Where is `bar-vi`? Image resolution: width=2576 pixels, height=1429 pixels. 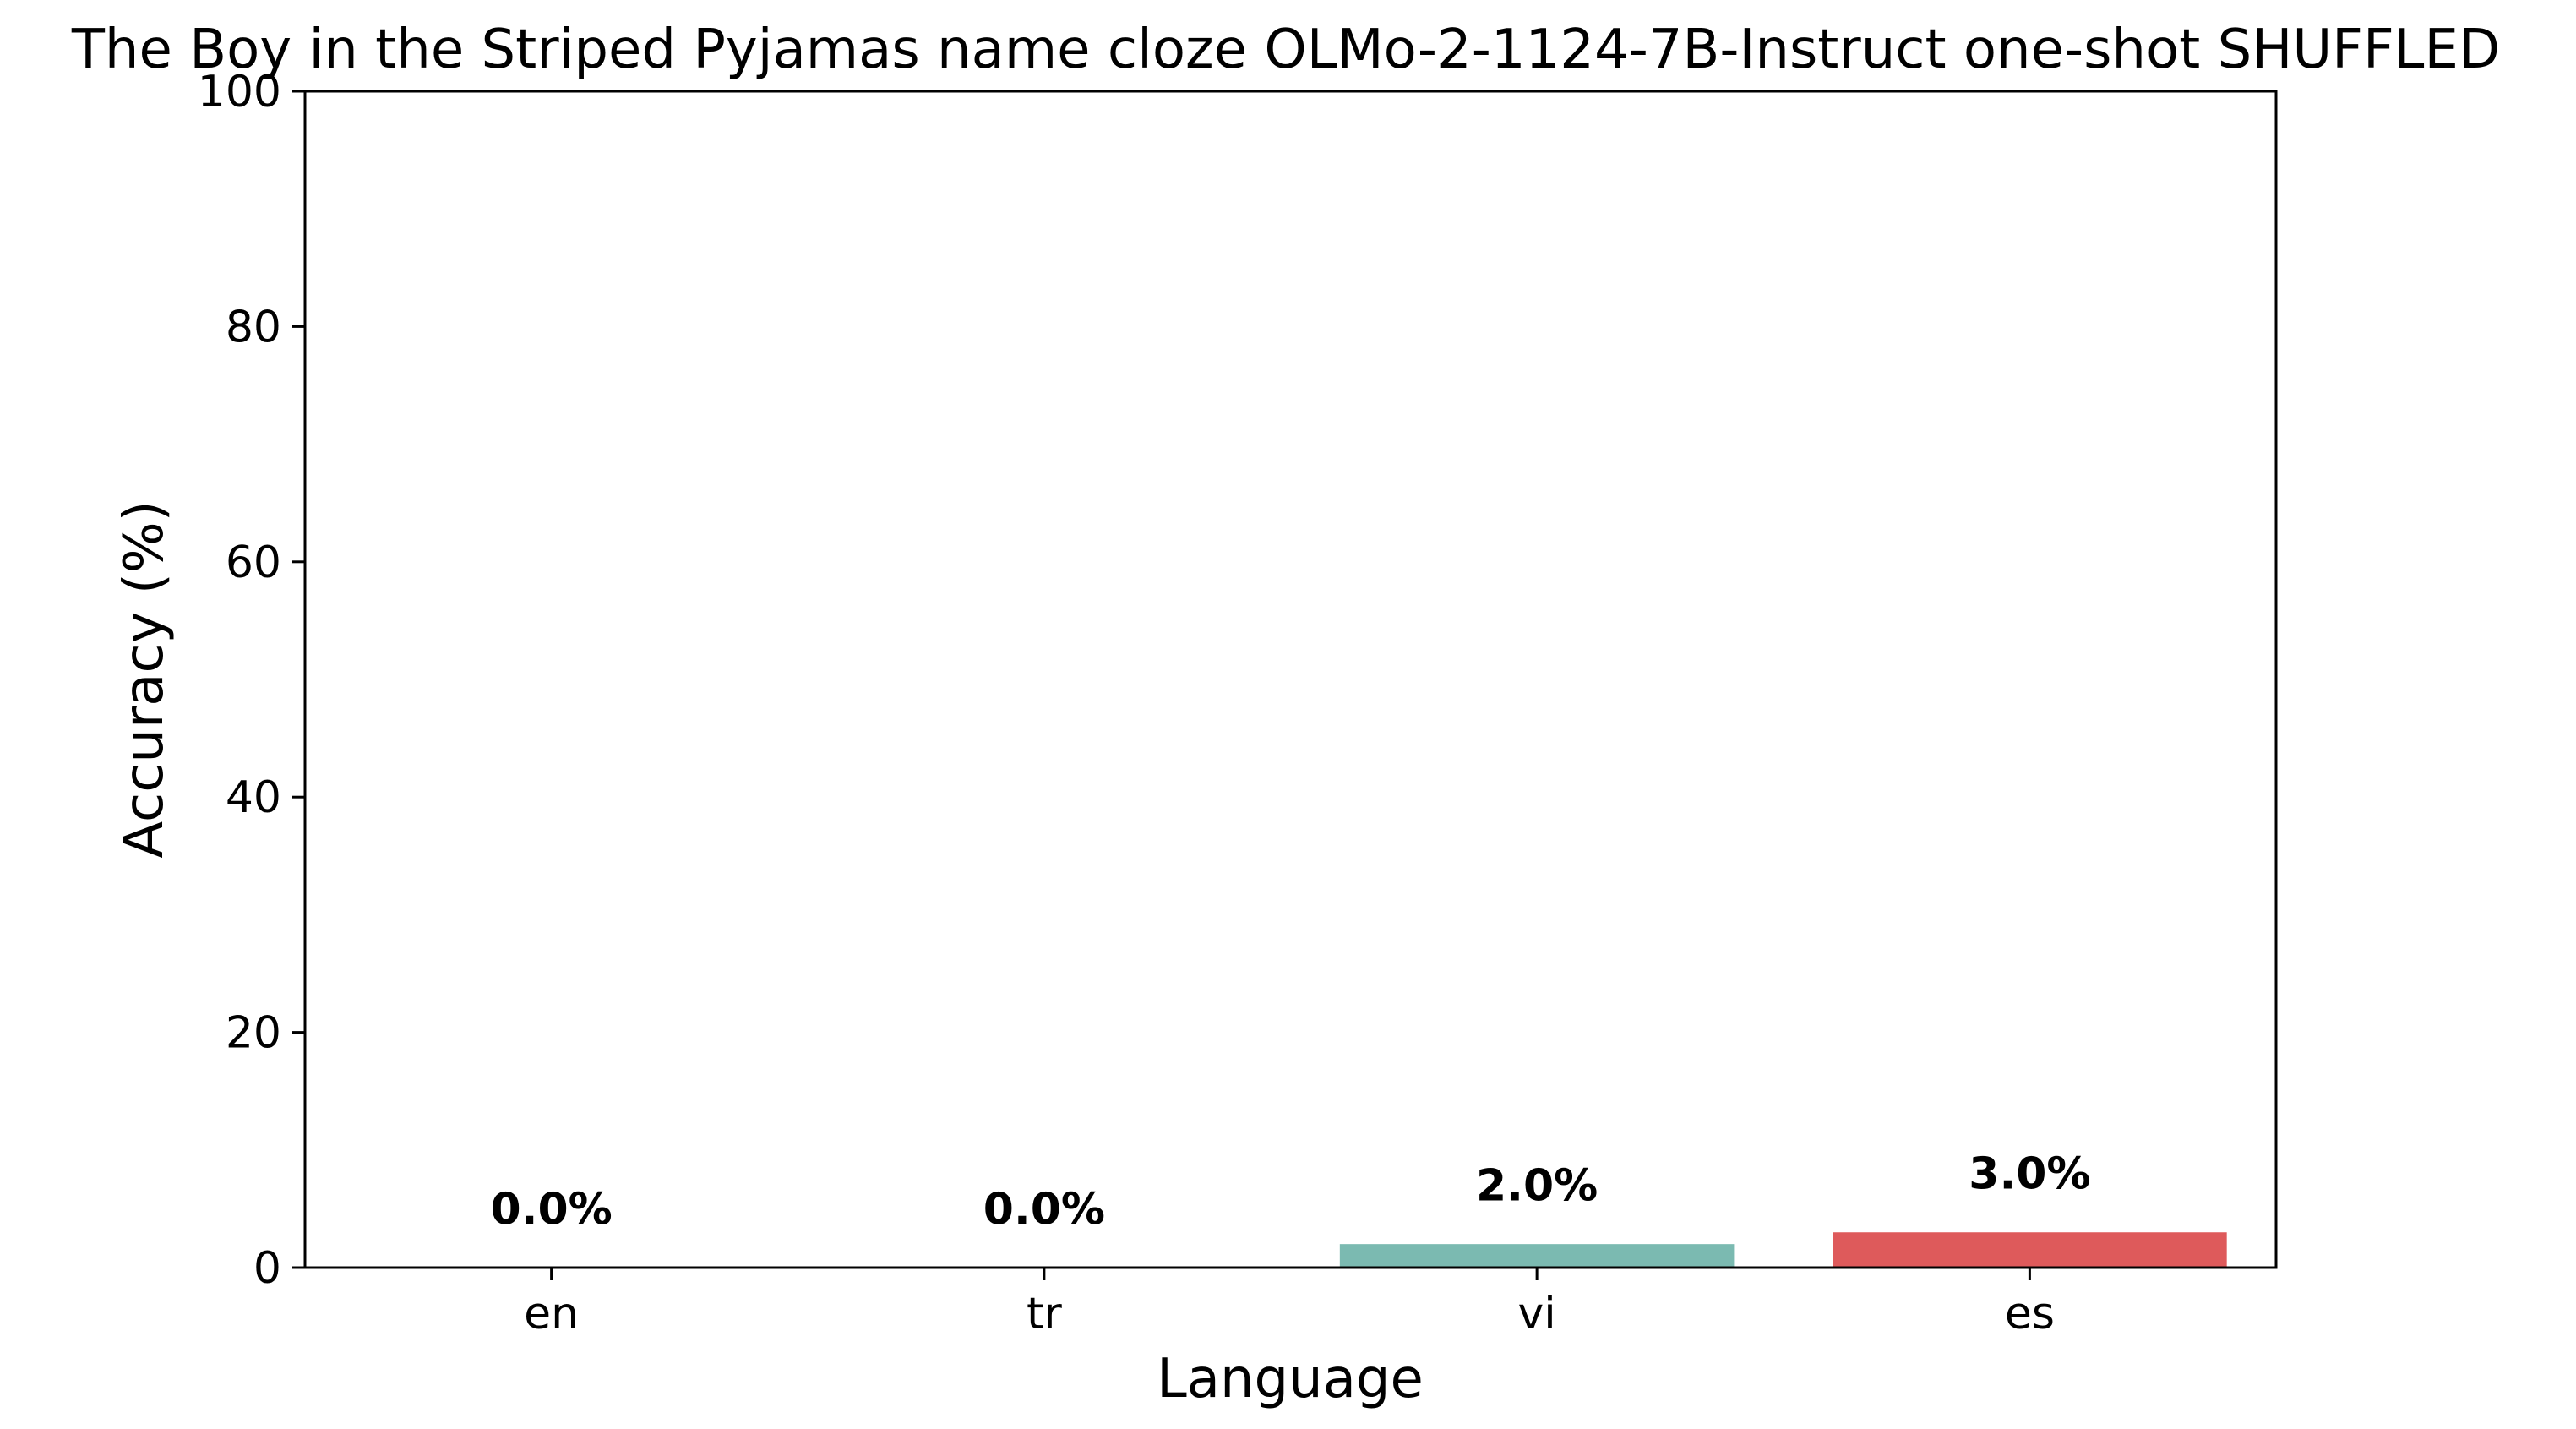 bar-vi is located at coordinates (1537, 1256).